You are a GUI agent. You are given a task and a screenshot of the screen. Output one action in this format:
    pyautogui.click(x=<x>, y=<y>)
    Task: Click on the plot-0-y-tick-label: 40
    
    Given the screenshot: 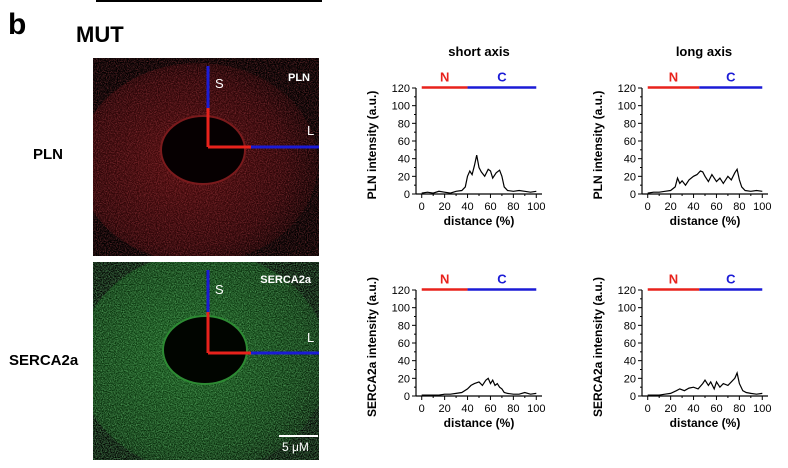 What is the action you would take?
    pyautogui.click(x=404, y=160)
    